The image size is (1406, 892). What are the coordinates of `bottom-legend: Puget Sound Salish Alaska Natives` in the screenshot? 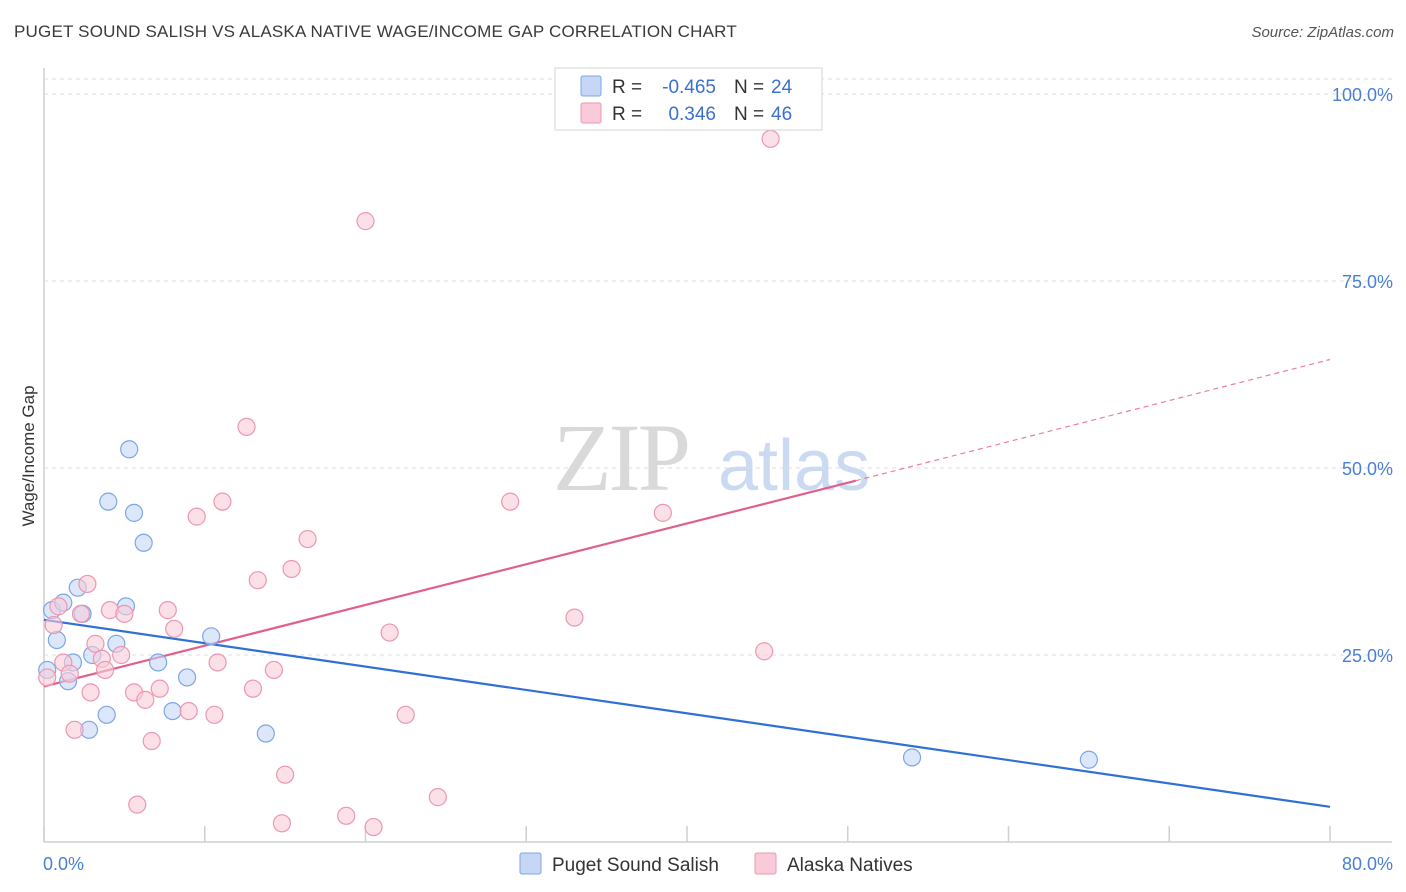 It's located at (716, 864).